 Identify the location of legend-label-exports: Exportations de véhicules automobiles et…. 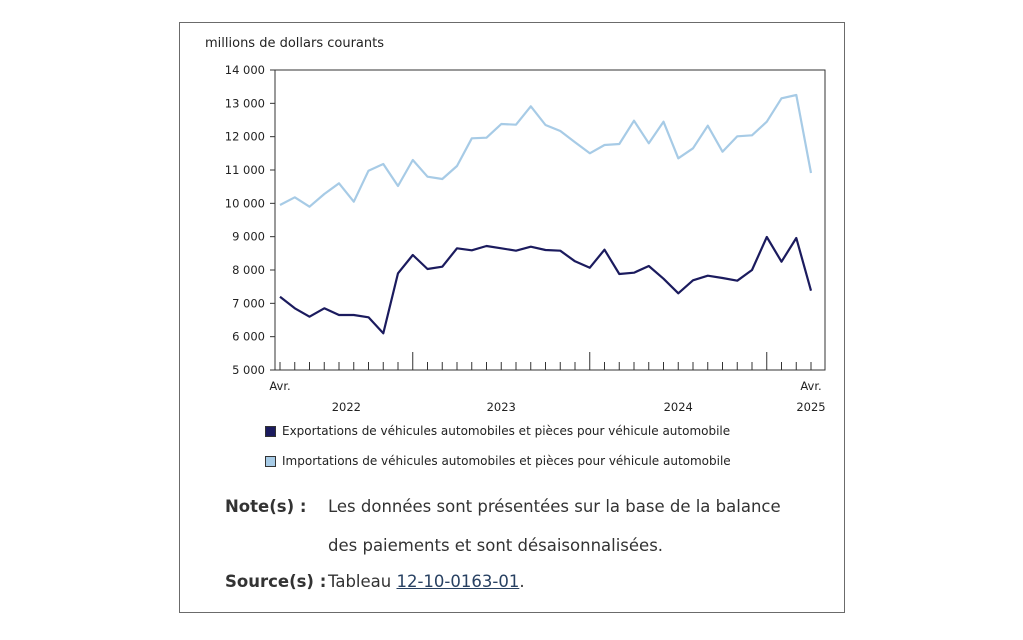
(506, 431).